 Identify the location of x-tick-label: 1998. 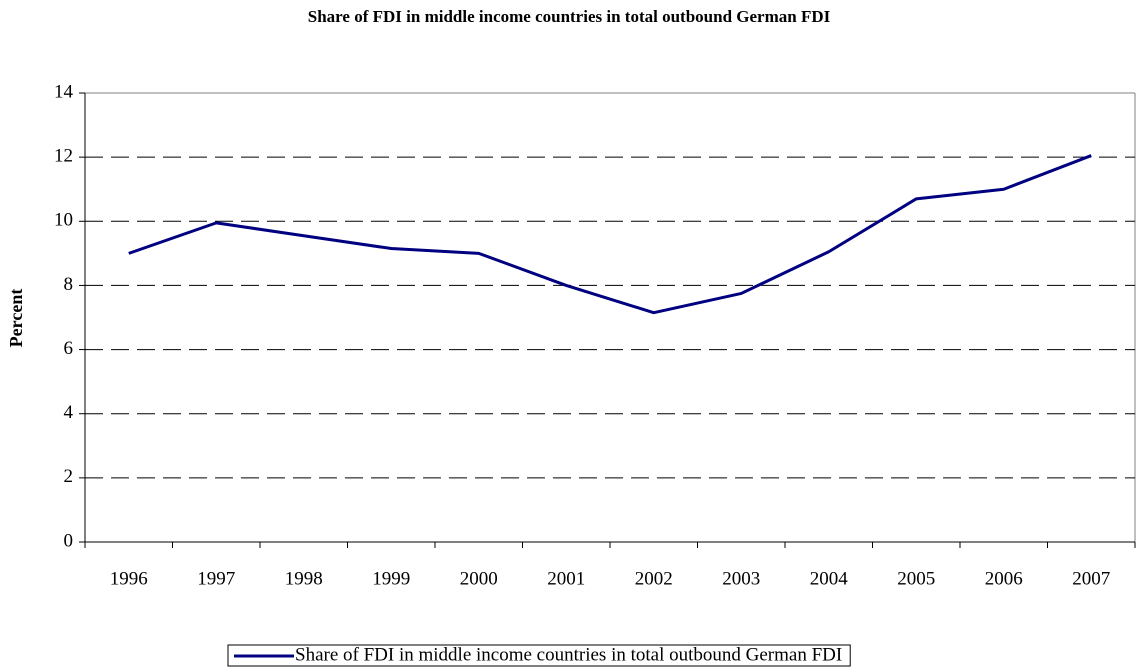
(304, 578).